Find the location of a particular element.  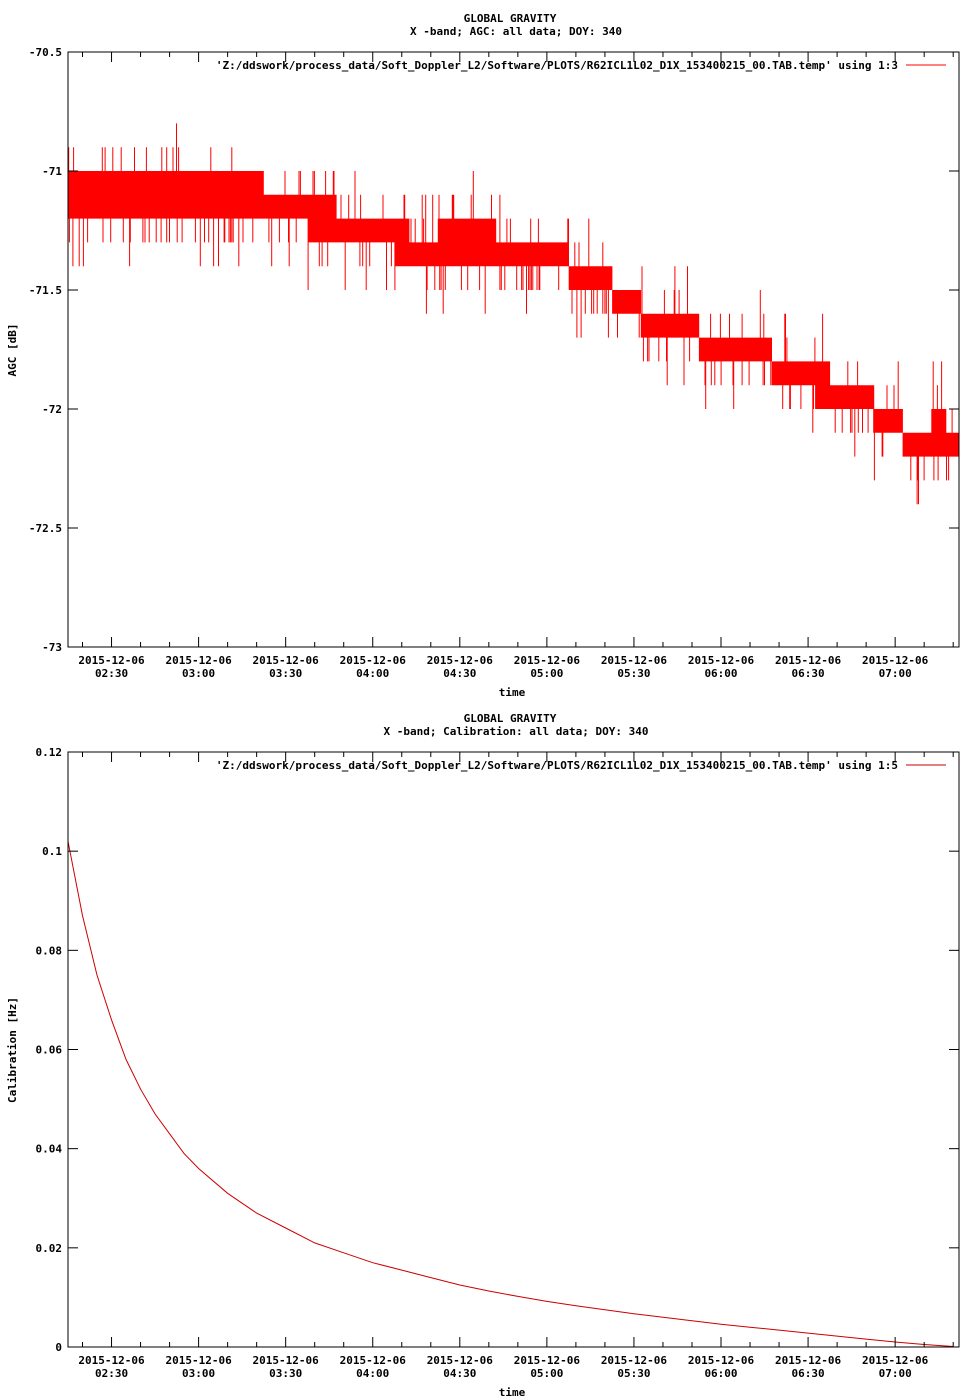

y-tick-label: 0.1 is located at coordinates (52, 851).